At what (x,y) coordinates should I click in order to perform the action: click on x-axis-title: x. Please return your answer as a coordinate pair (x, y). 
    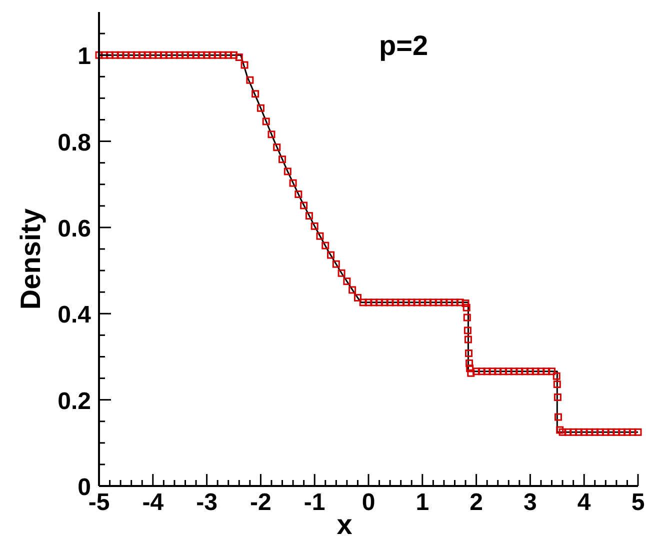
    Looking at the image, I should click on (344, 522).